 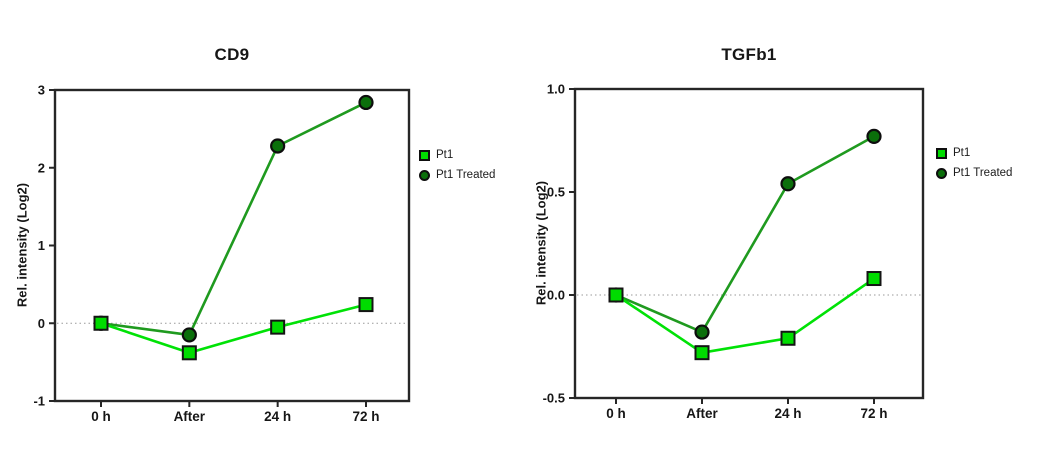 What do you see at coordinates (41, 167) in the screenshot?
I see `y-tick-label: 2` at bounding box center [41, 167].